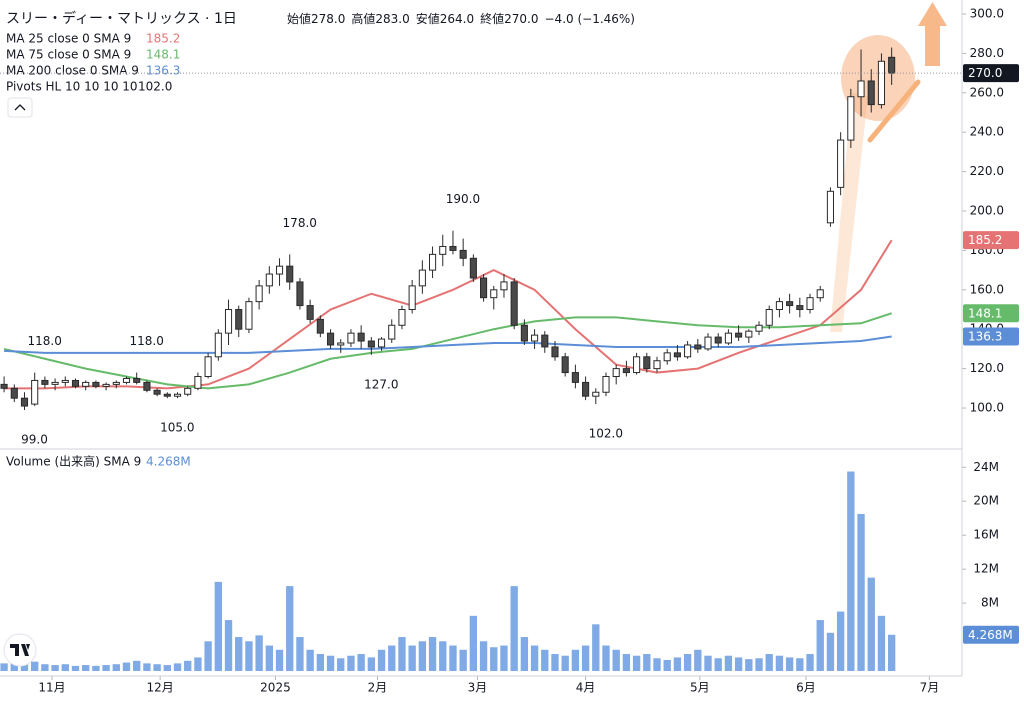 This screenshot has height=707, width=1024. Describe the element at coordinates (392, 19) in the screenshot. I see `ohlc-value: 283.0` at that location.